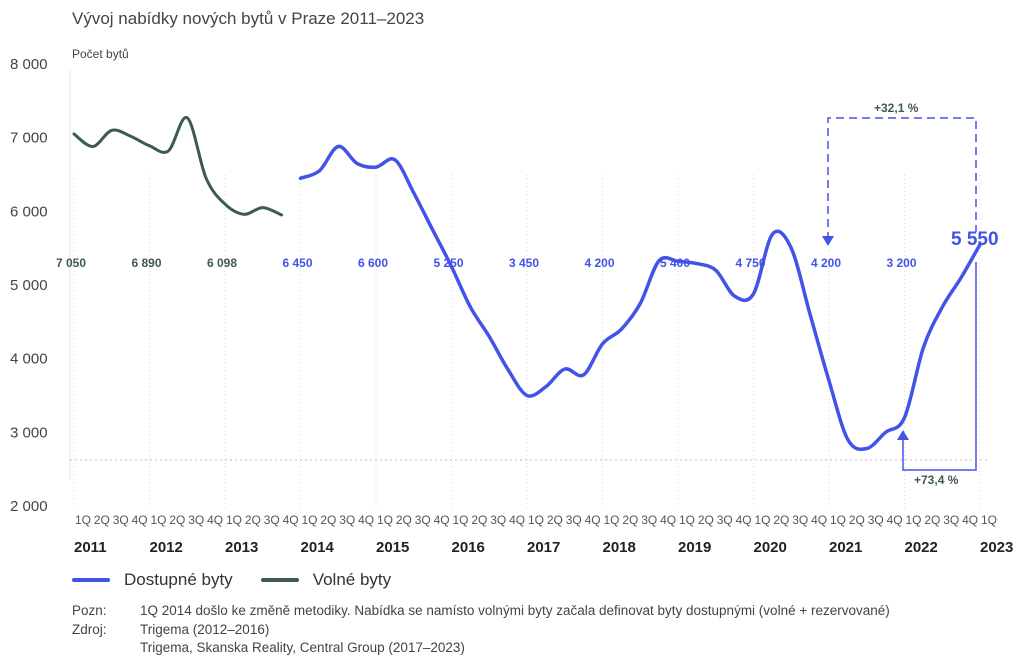 The image size is (1024, 668). Describe the element at coordinates (29, 506) in the screenshot. I see `y-tick-label: 2 000` at that location.